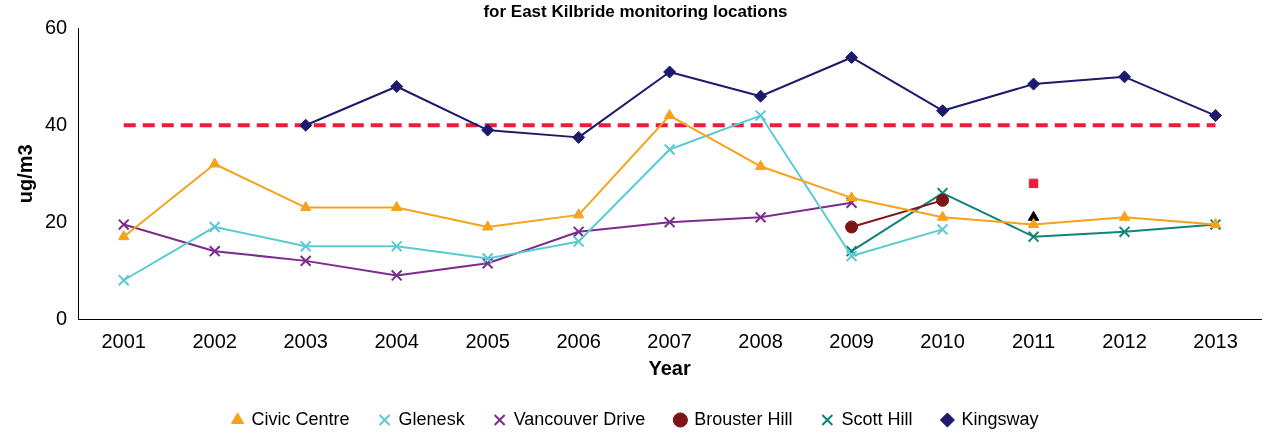 The width and height of the screenshot is (1281, 443). Describe the element at coordinates (578, 340) in the screenshot. I see `x-tick-label: 2006` at that location.